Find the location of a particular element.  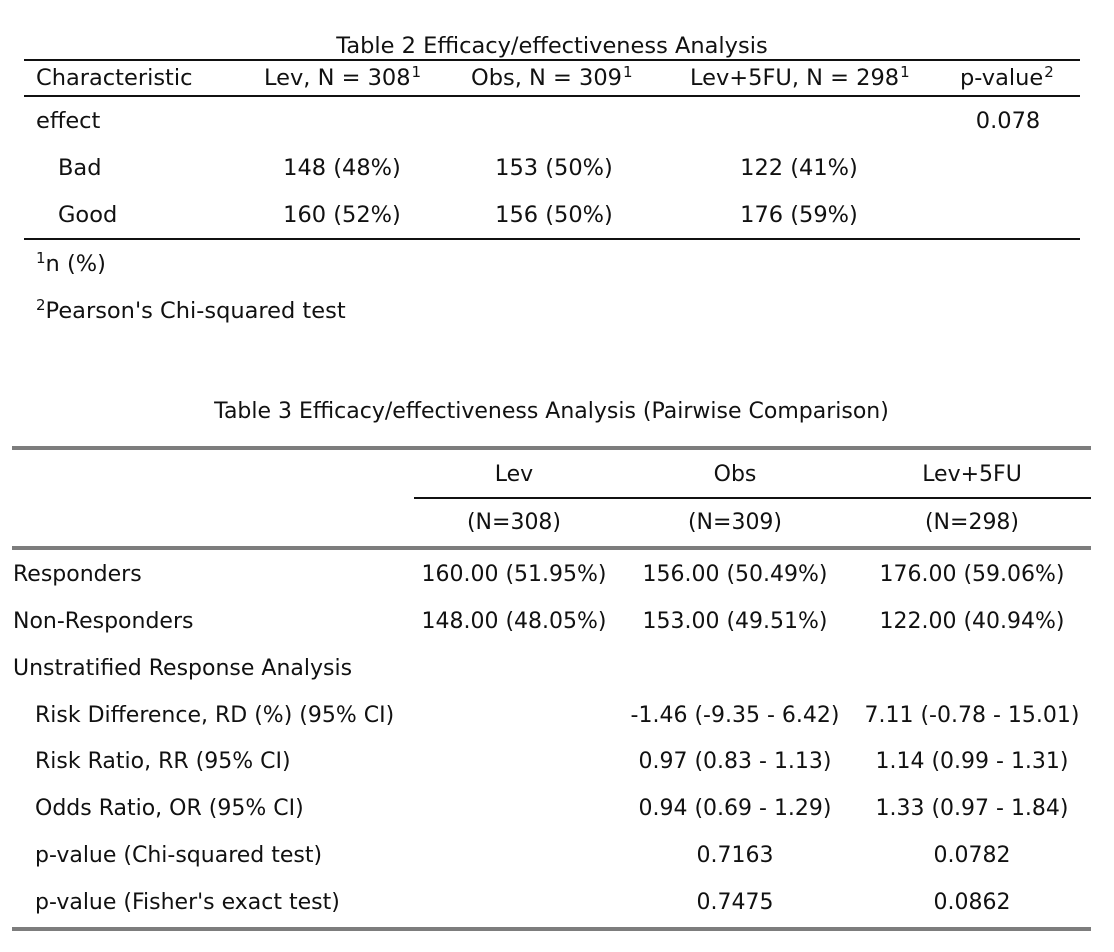

table3-cell-obs: 153.00 (49.51%) is located at coordinates (735, 621).